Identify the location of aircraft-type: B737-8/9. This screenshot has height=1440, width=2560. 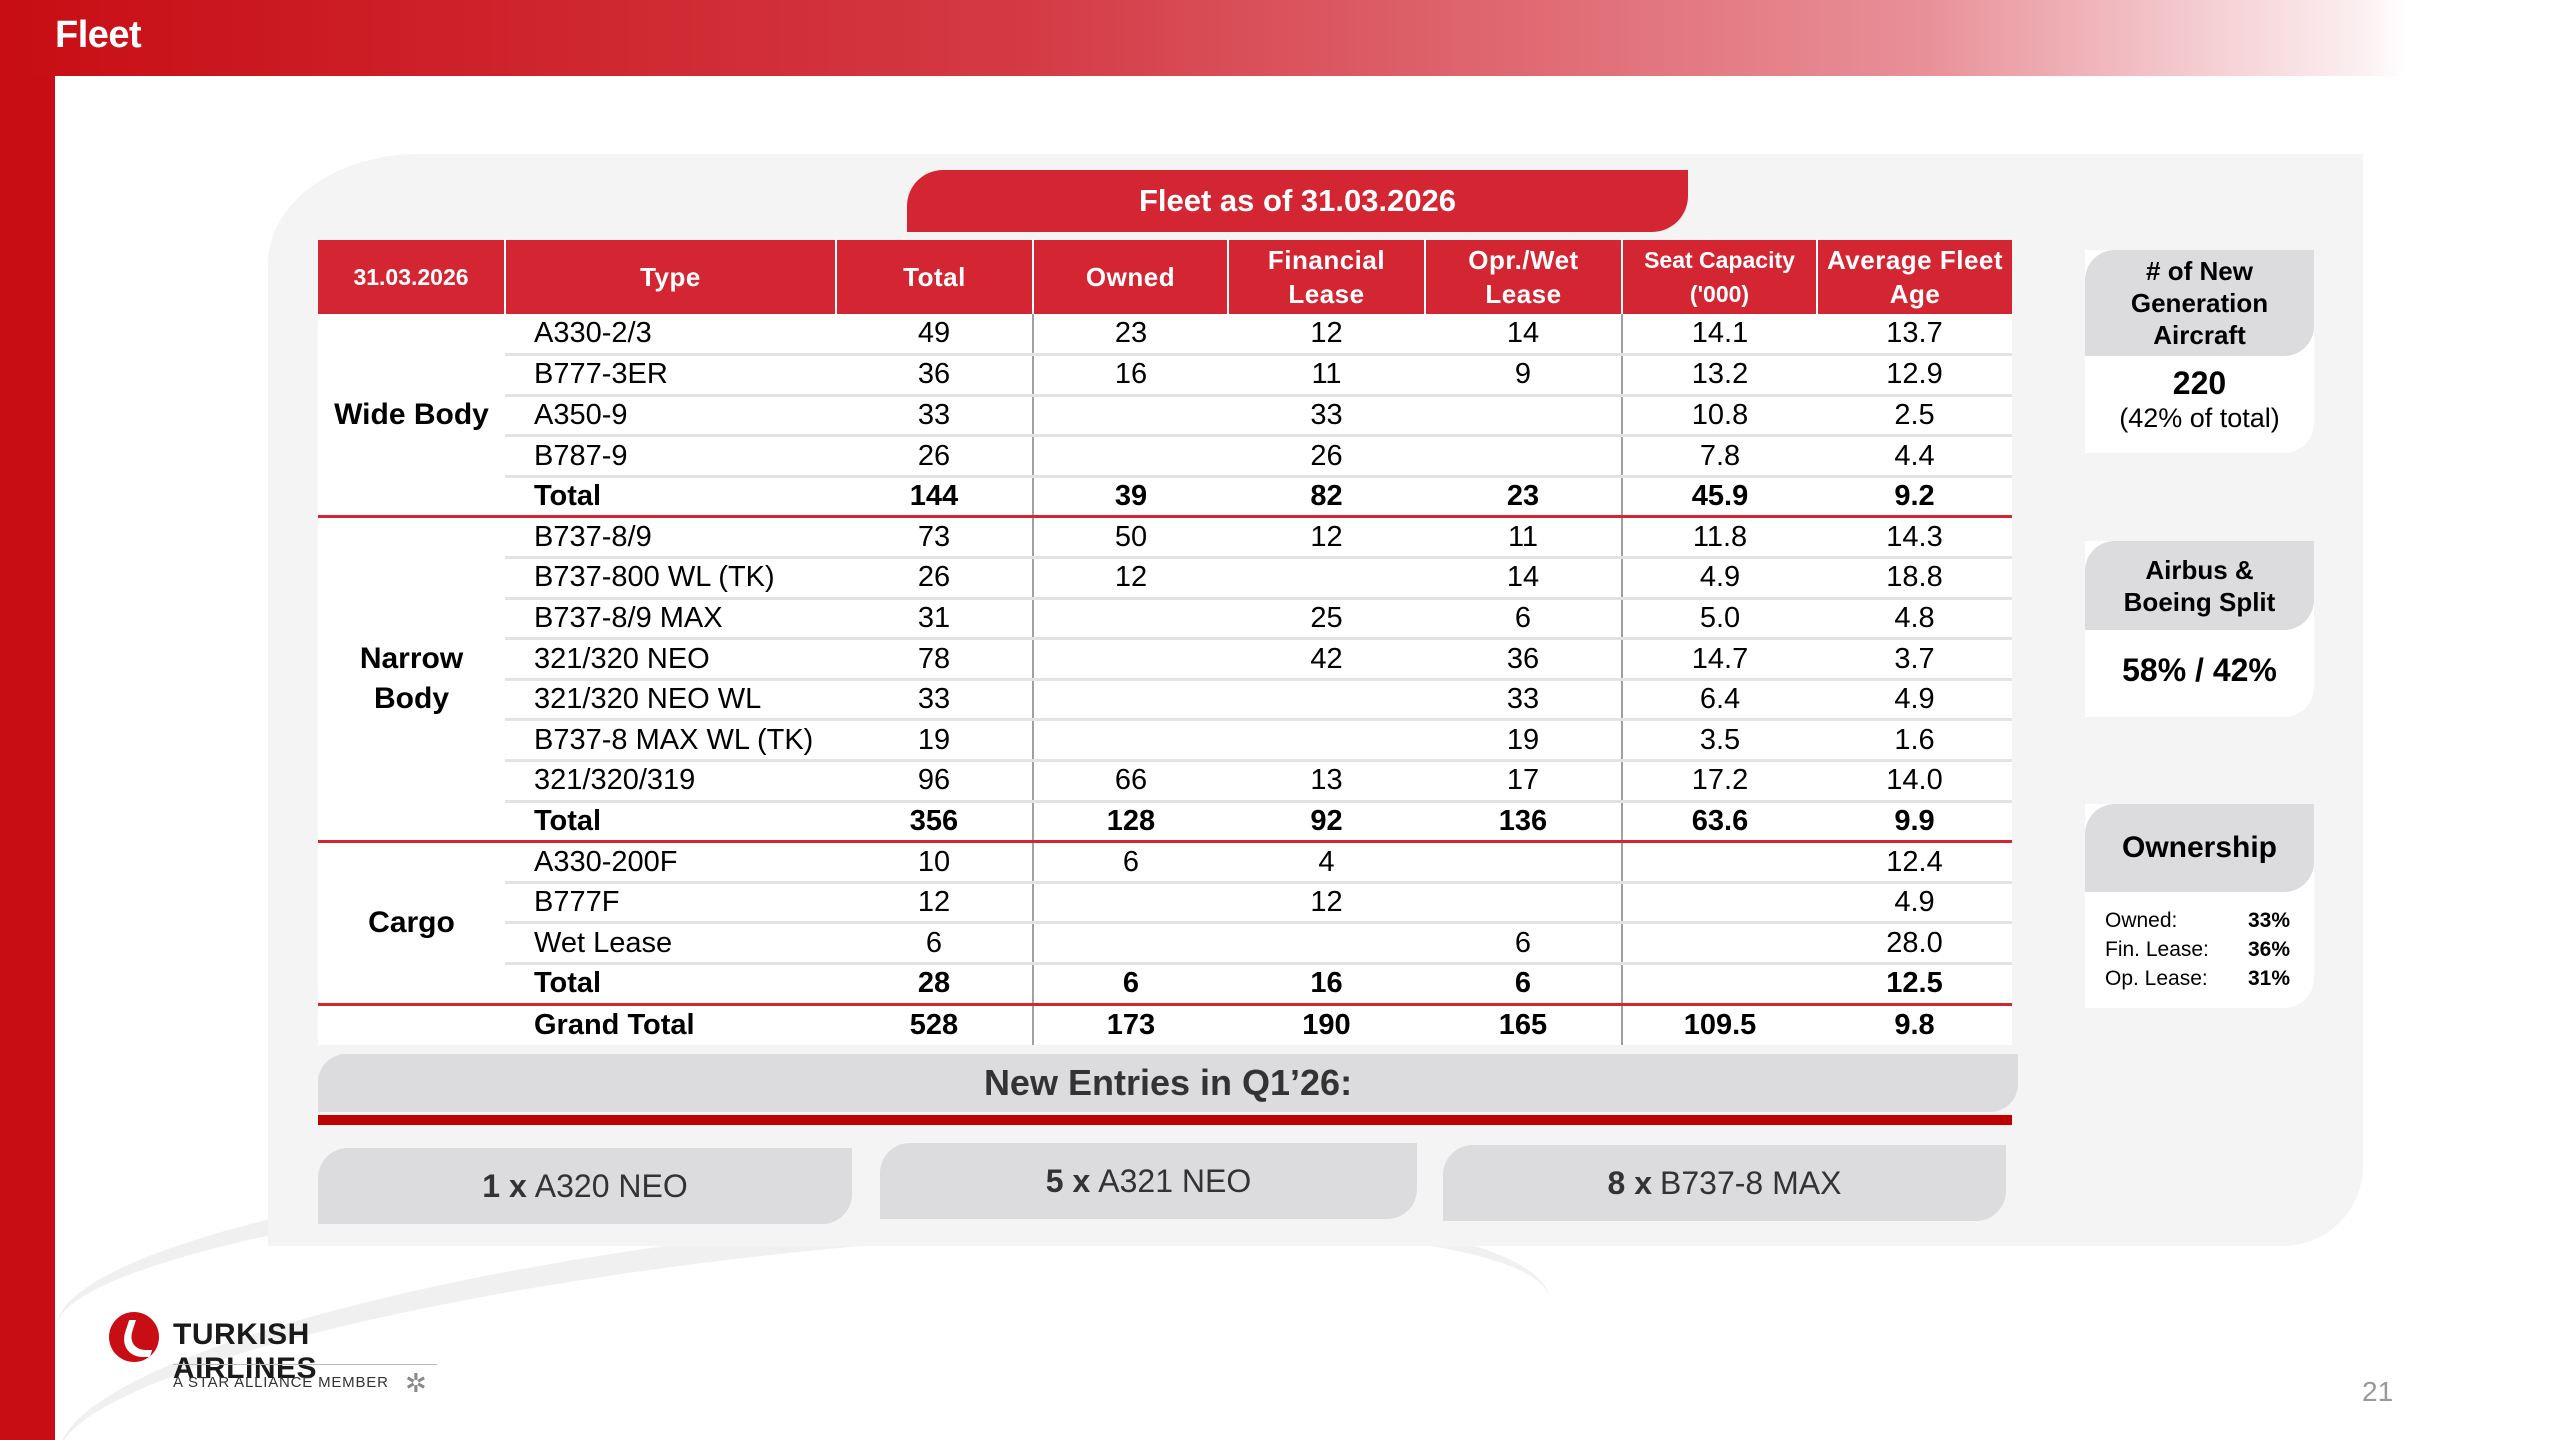
(670, 536).